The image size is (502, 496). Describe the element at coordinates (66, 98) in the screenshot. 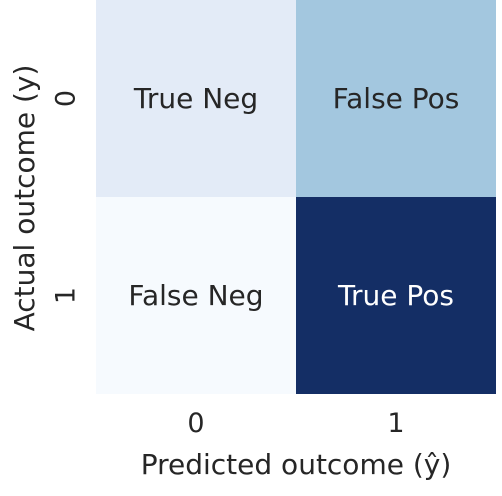

I see `y-tick-label: 0` at that location.